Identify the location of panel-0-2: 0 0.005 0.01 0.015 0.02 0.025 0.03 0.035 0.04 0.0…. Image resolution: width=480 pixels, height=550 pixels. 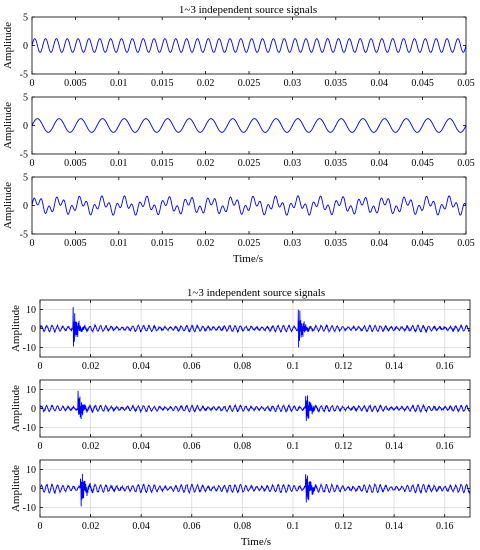
(238, 211).